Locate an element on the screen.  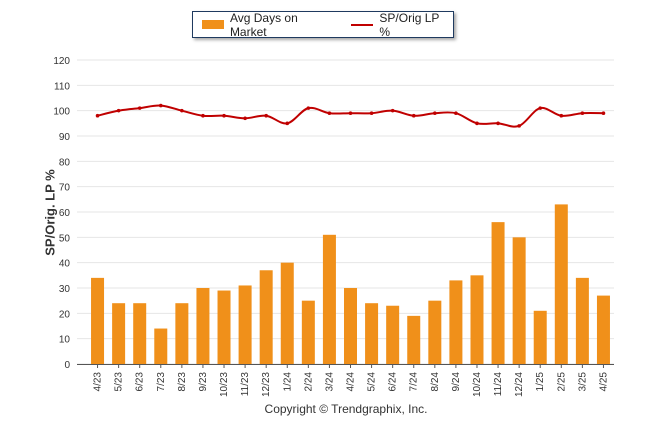
x-tick-label: 8/23 is located at coordinates (182, 382).